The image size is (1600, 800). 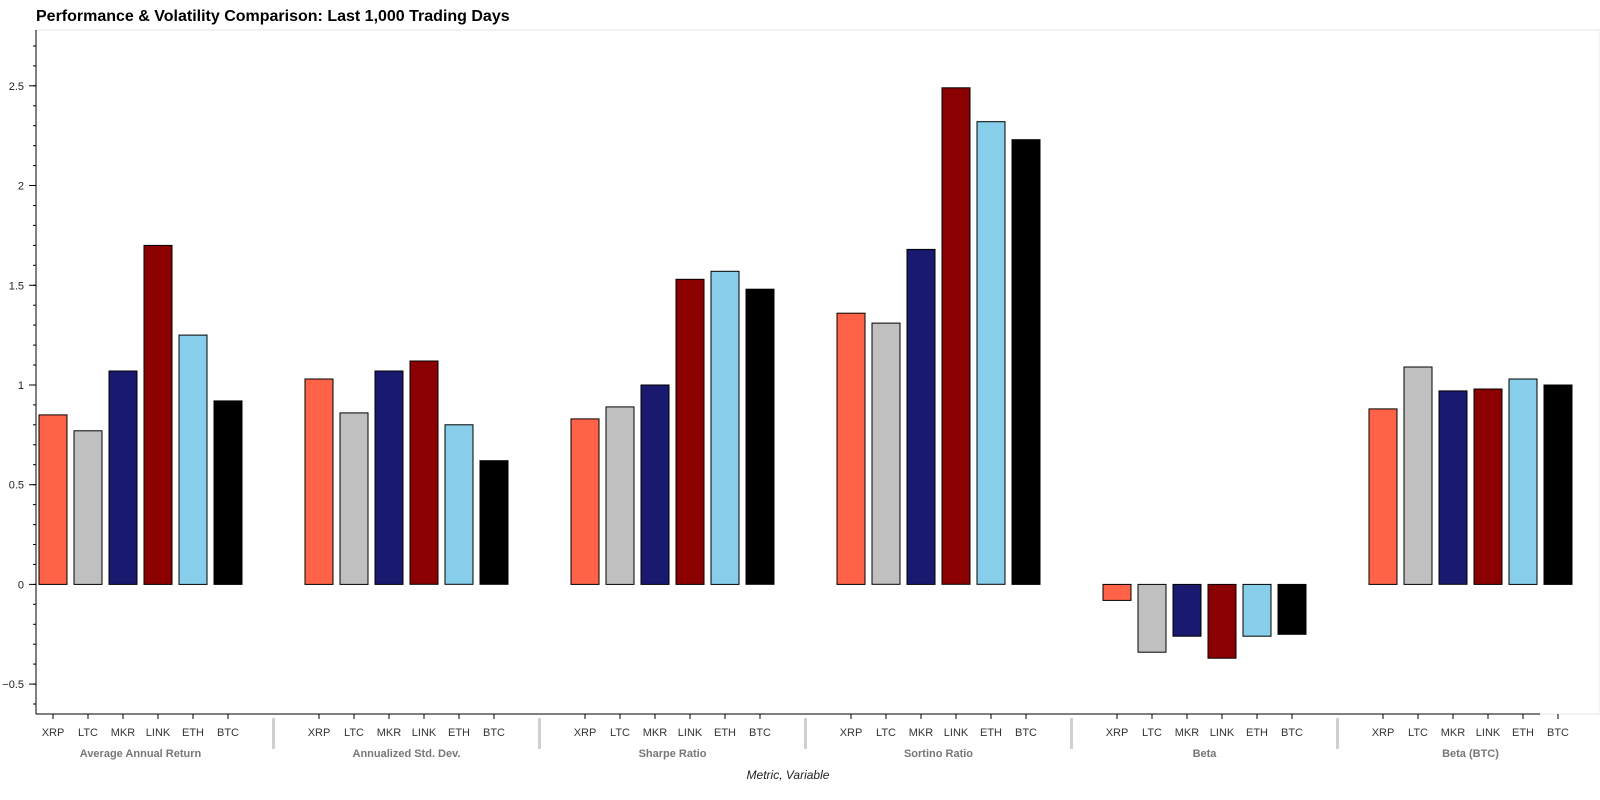 I want to click on x-axis-title: Metric, Variable, so click(x=788, y=775).